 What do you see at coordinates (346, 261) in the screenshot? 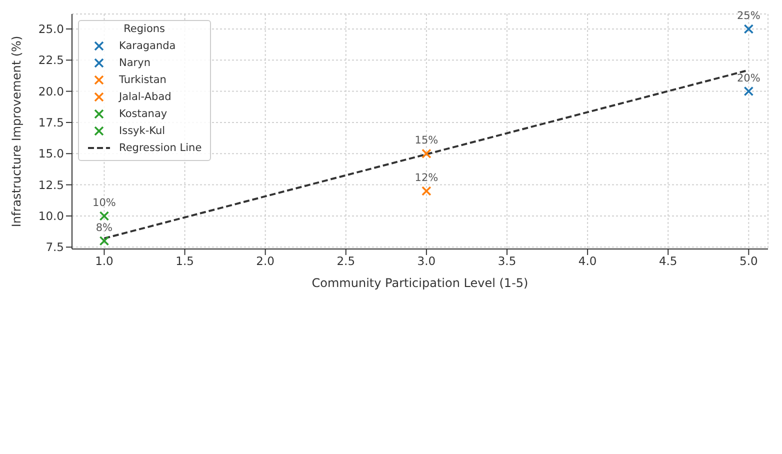
I see `x-tick-label: 2.5` at bounding box center [346, 261].